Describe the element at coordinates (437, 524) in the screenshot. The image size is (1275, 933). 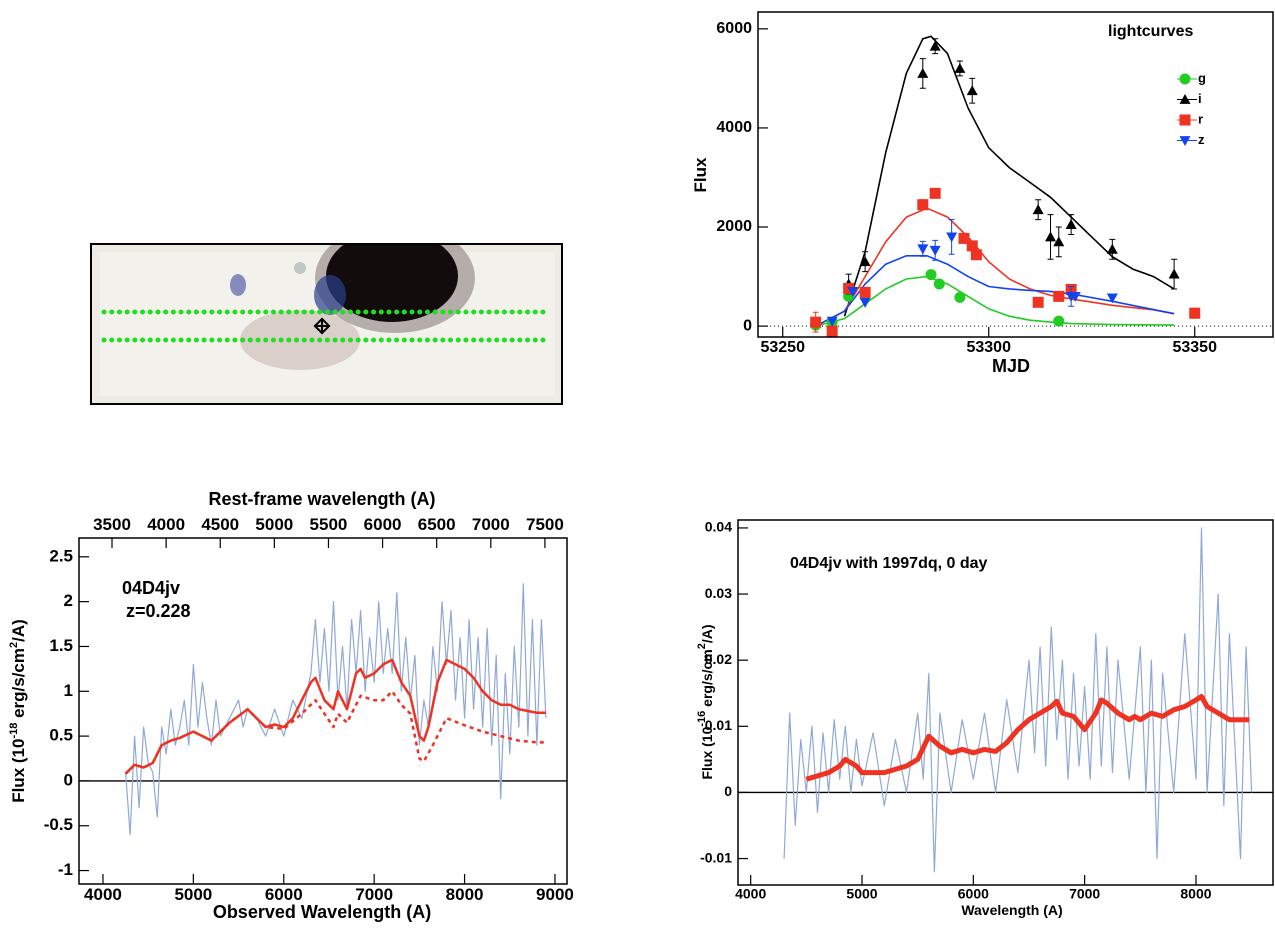
I see `x2-tick-label: 6500` at that location.